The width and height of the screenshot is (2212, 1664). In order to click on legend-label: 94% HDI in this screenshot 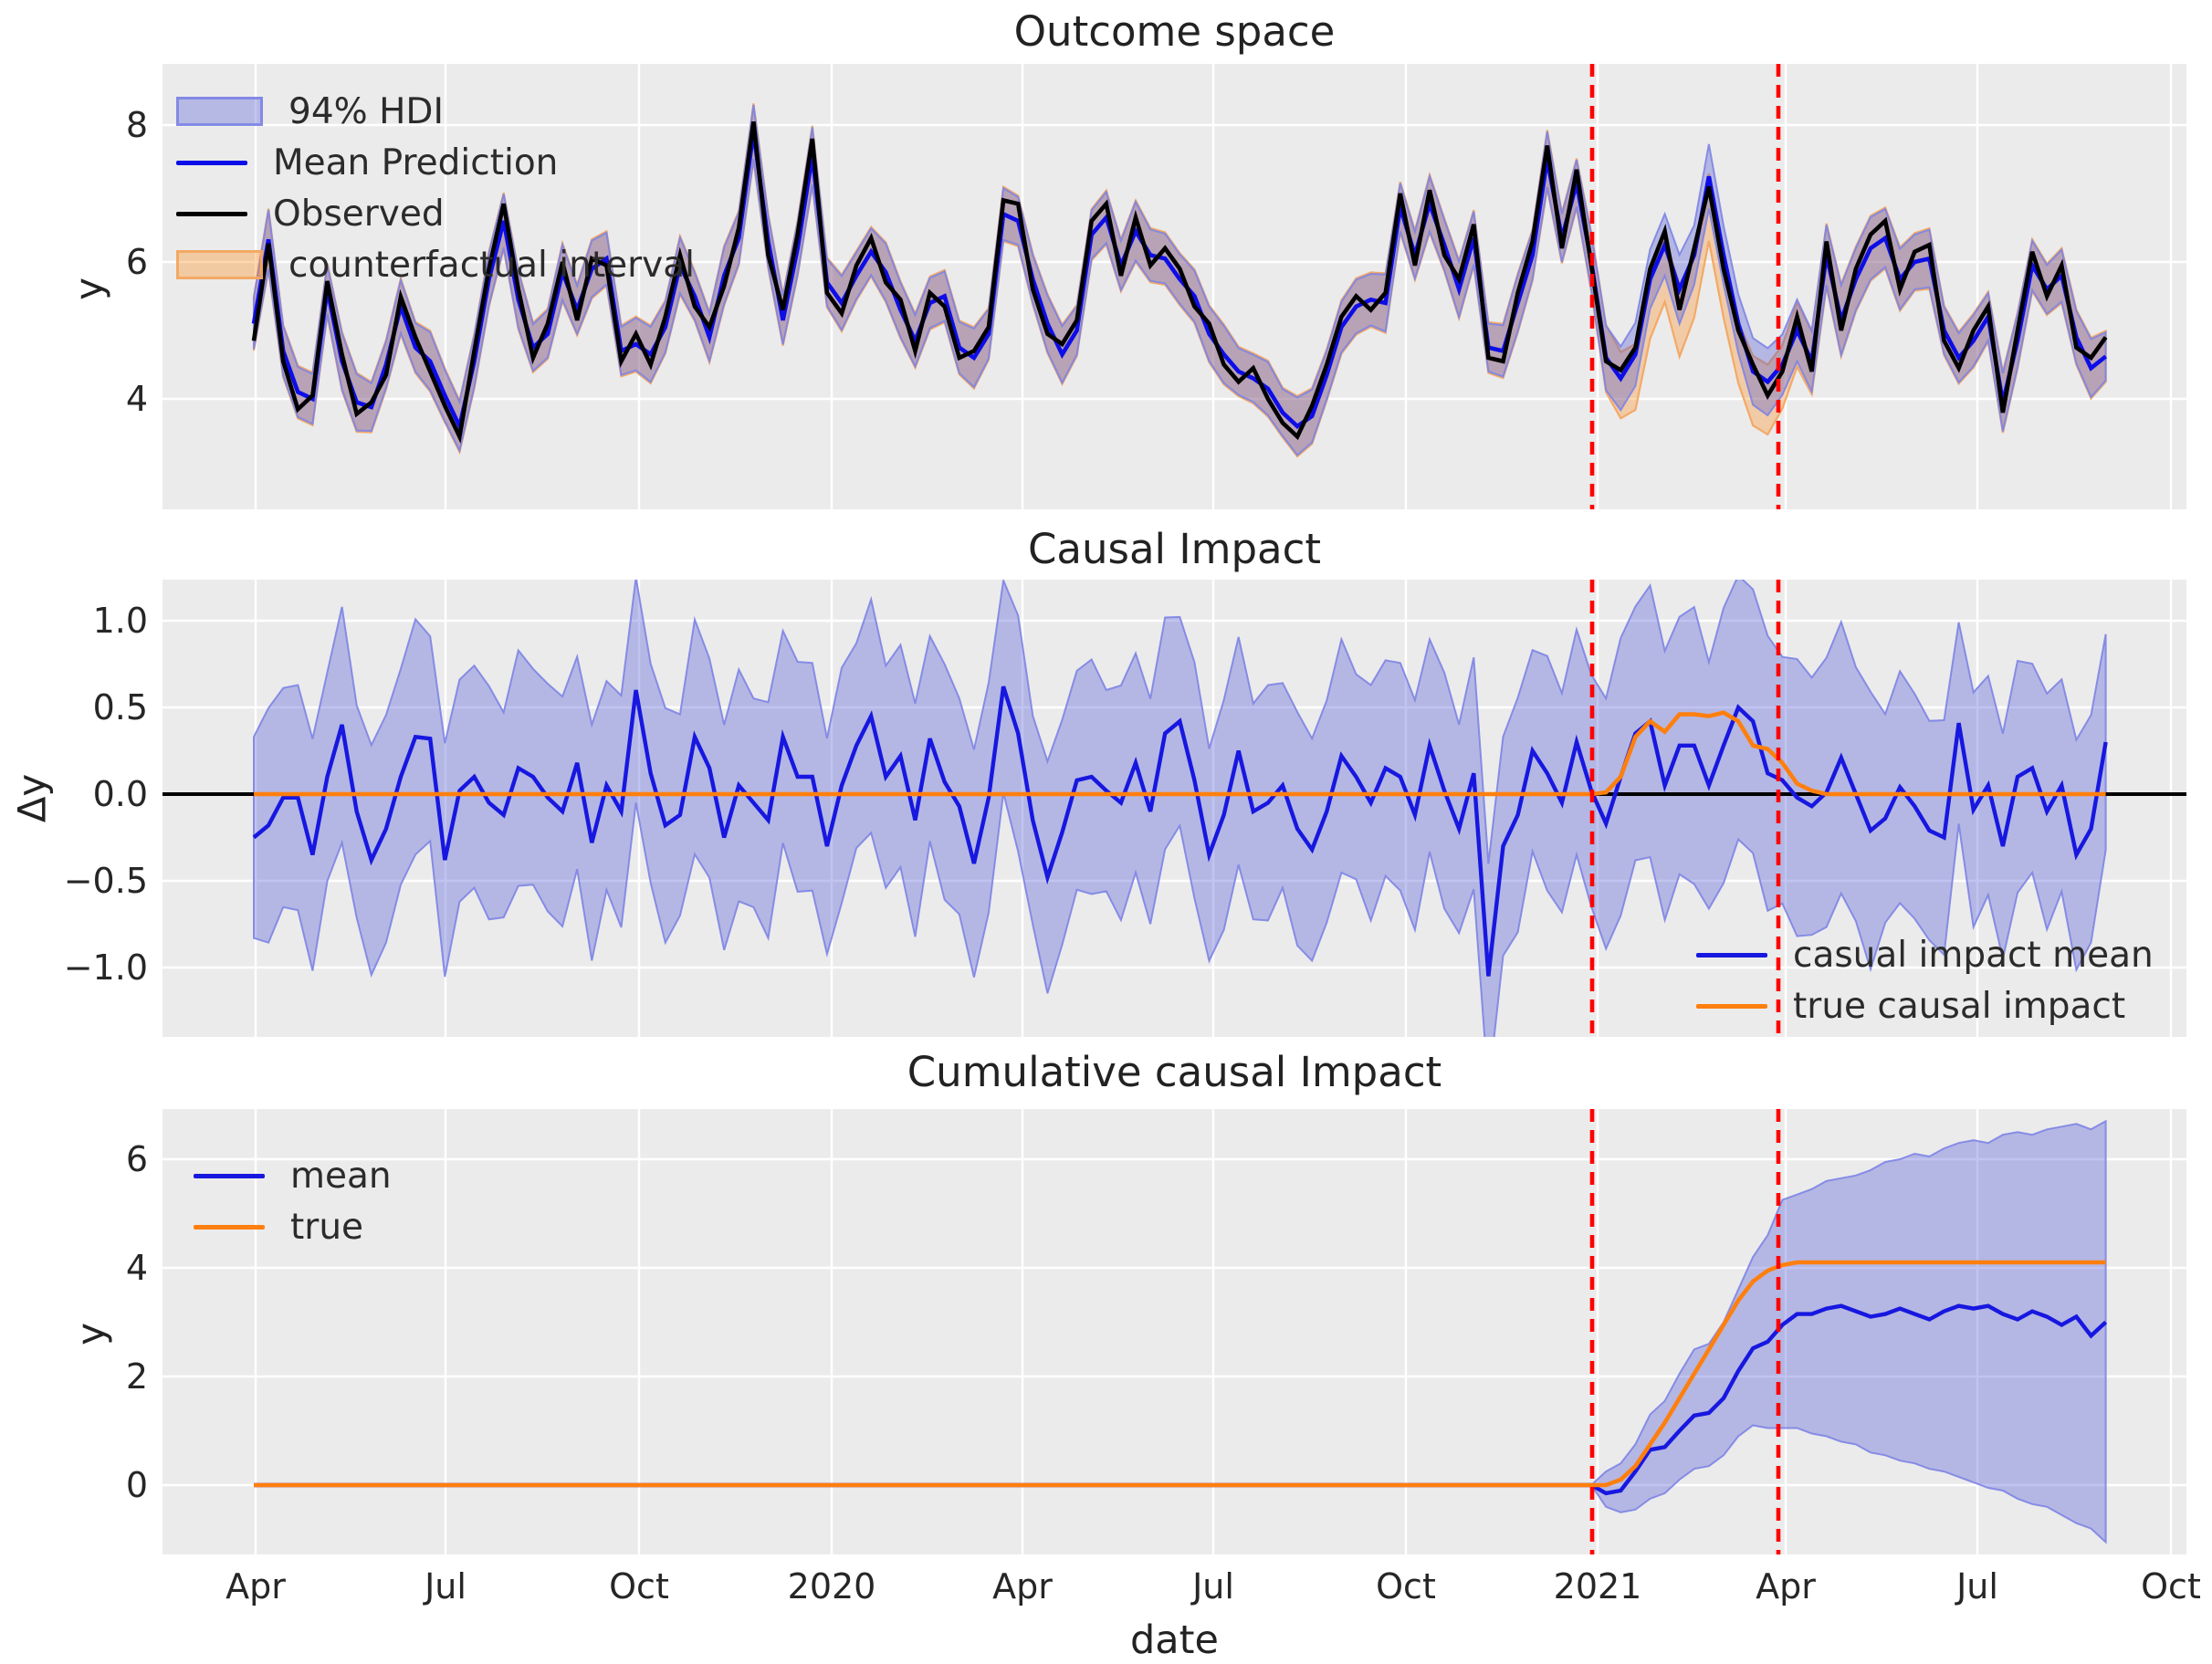, I will do `click(366, 111)`.